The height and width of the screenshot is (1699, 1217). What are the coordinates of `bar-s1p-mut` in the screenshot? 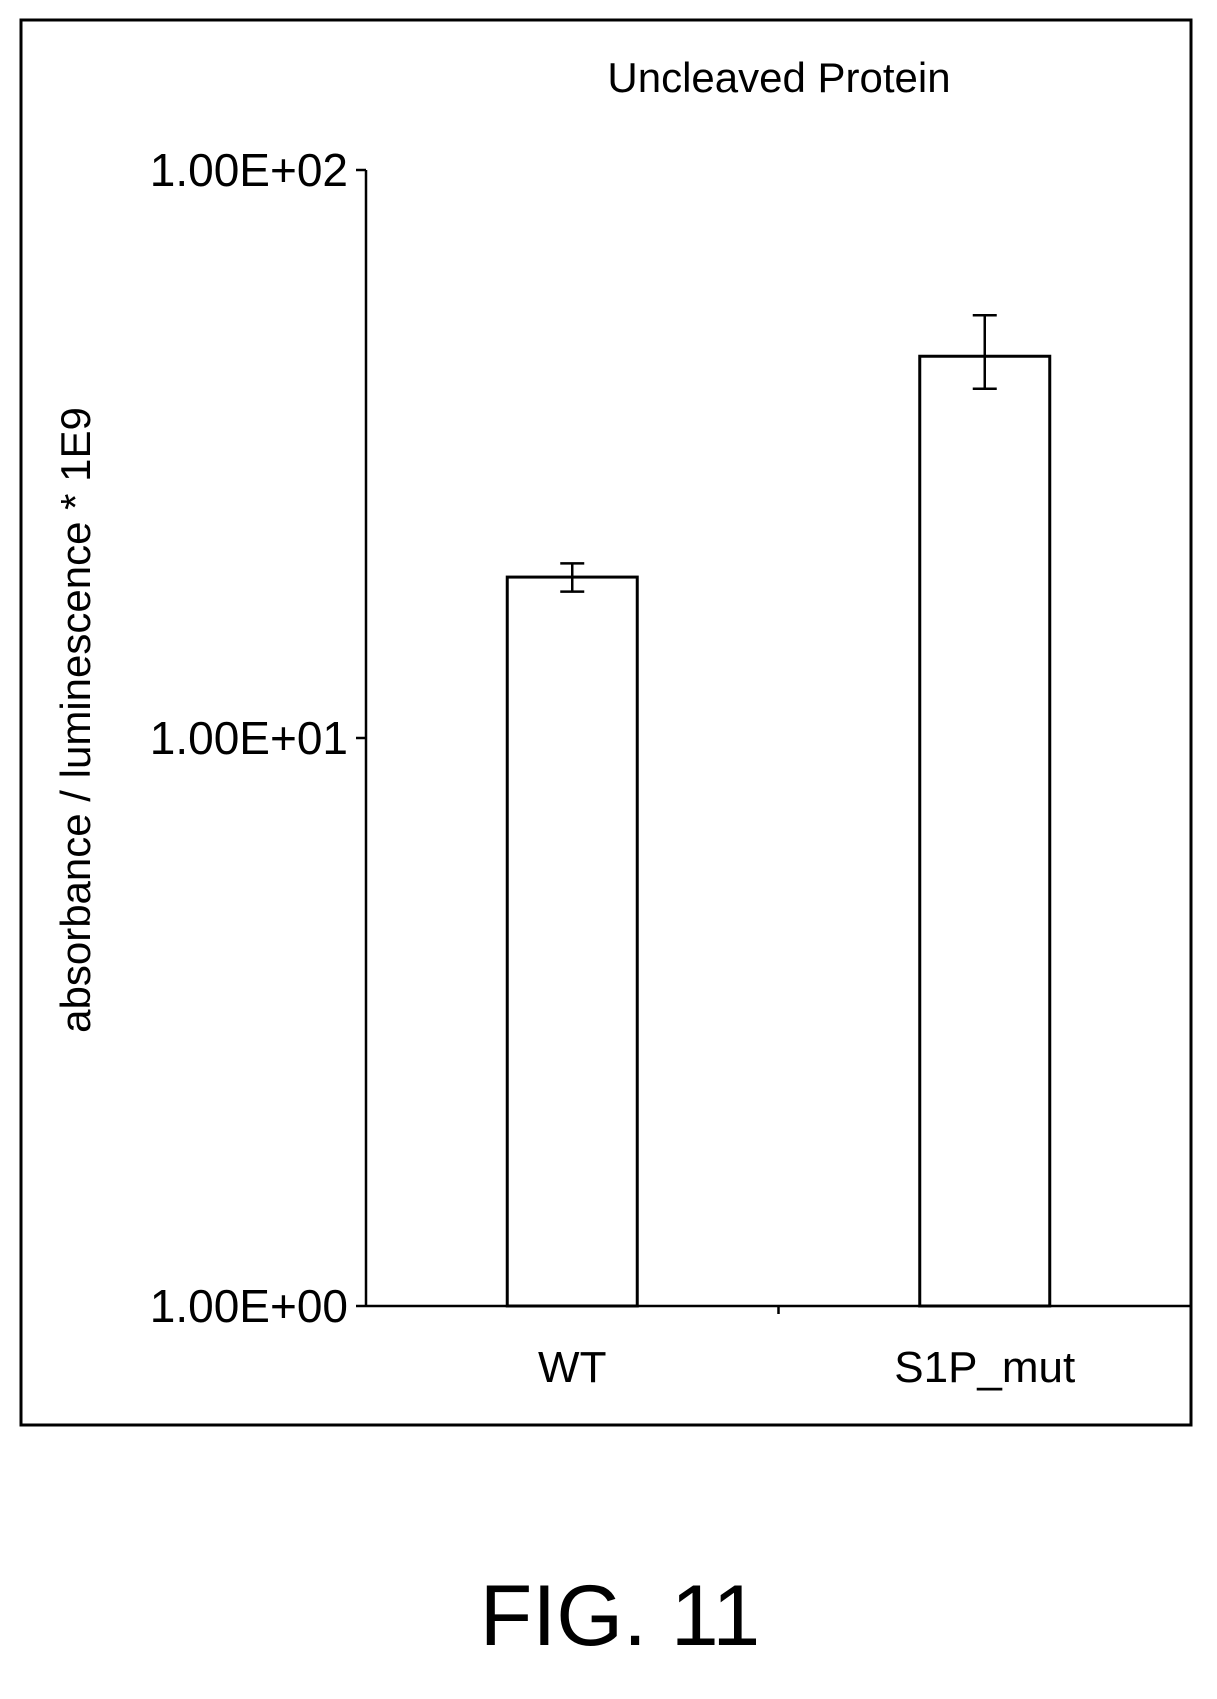 It's located at (985, 831).